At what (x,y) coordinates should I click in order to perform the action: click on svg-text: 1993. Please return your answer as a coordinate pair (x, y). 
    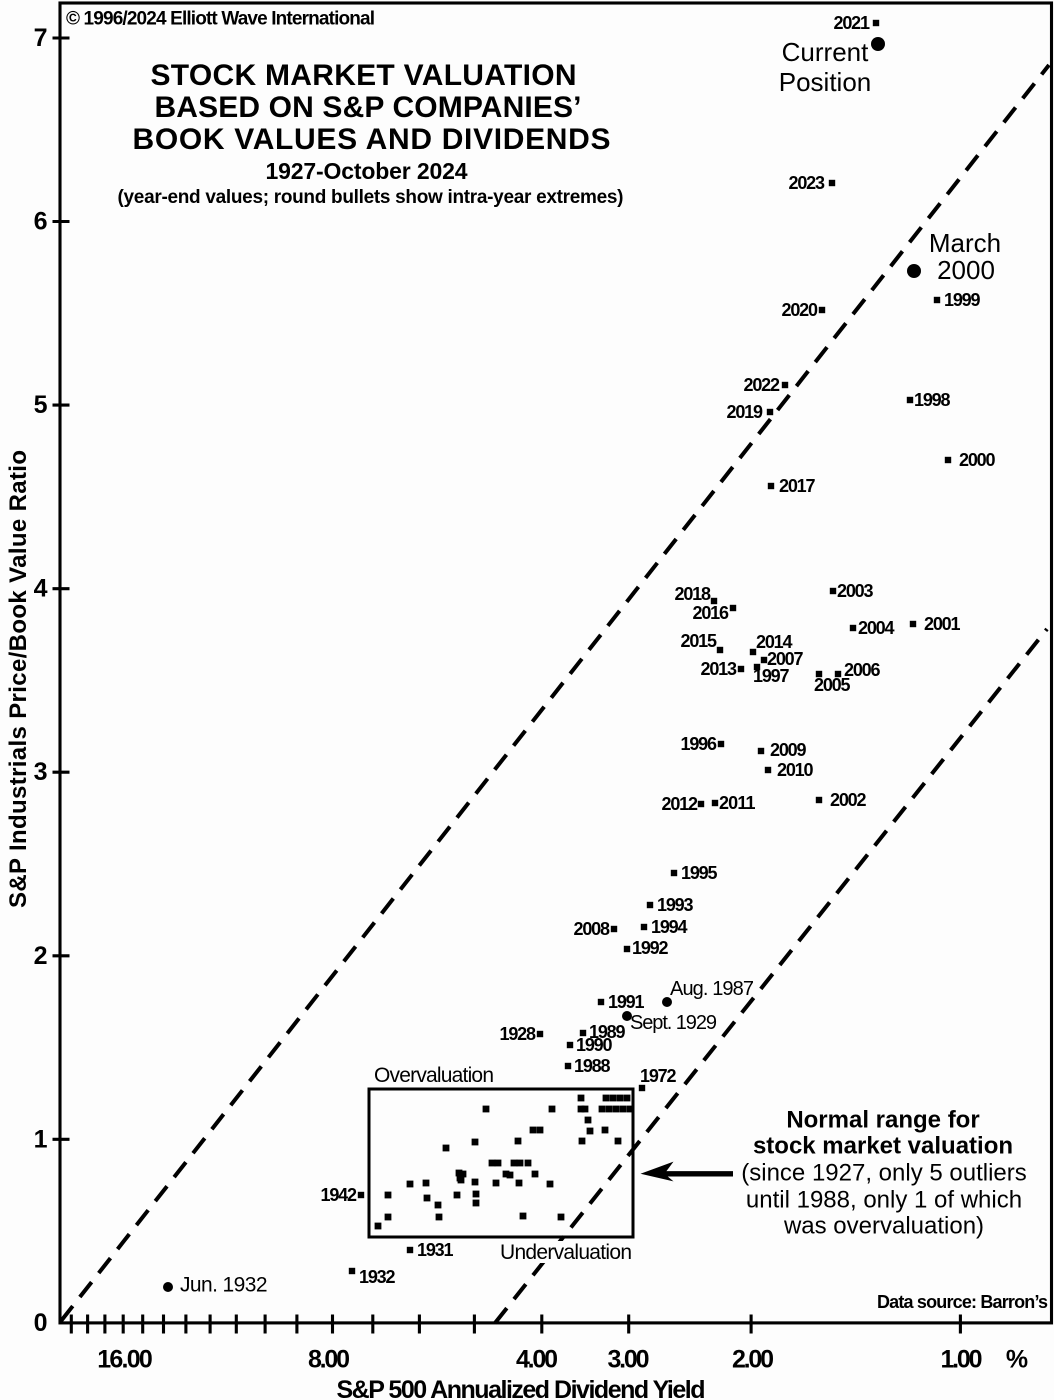
    Looking at the image, I should click on (675, 905).